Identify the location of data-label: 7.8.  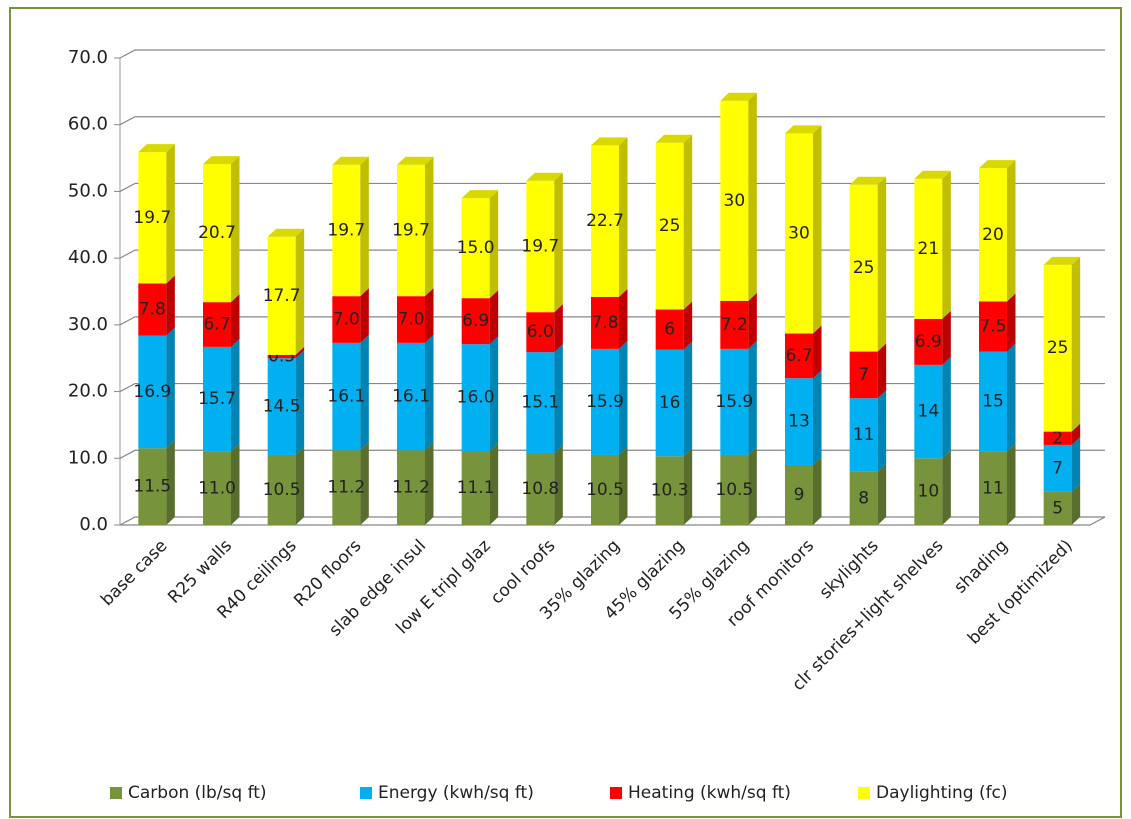
(604, 323).